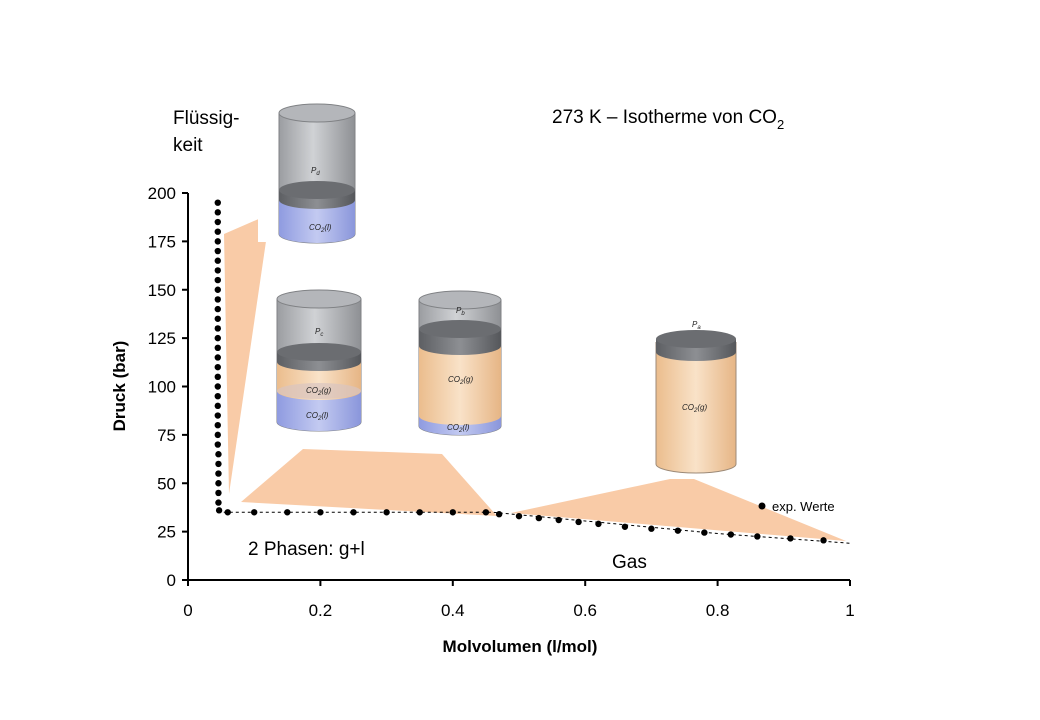 This screenshot has height=720, width=1040. Describe the element at coordinates (166, 483) in the screenshot. I see `y-tick-label: 50` at that location.